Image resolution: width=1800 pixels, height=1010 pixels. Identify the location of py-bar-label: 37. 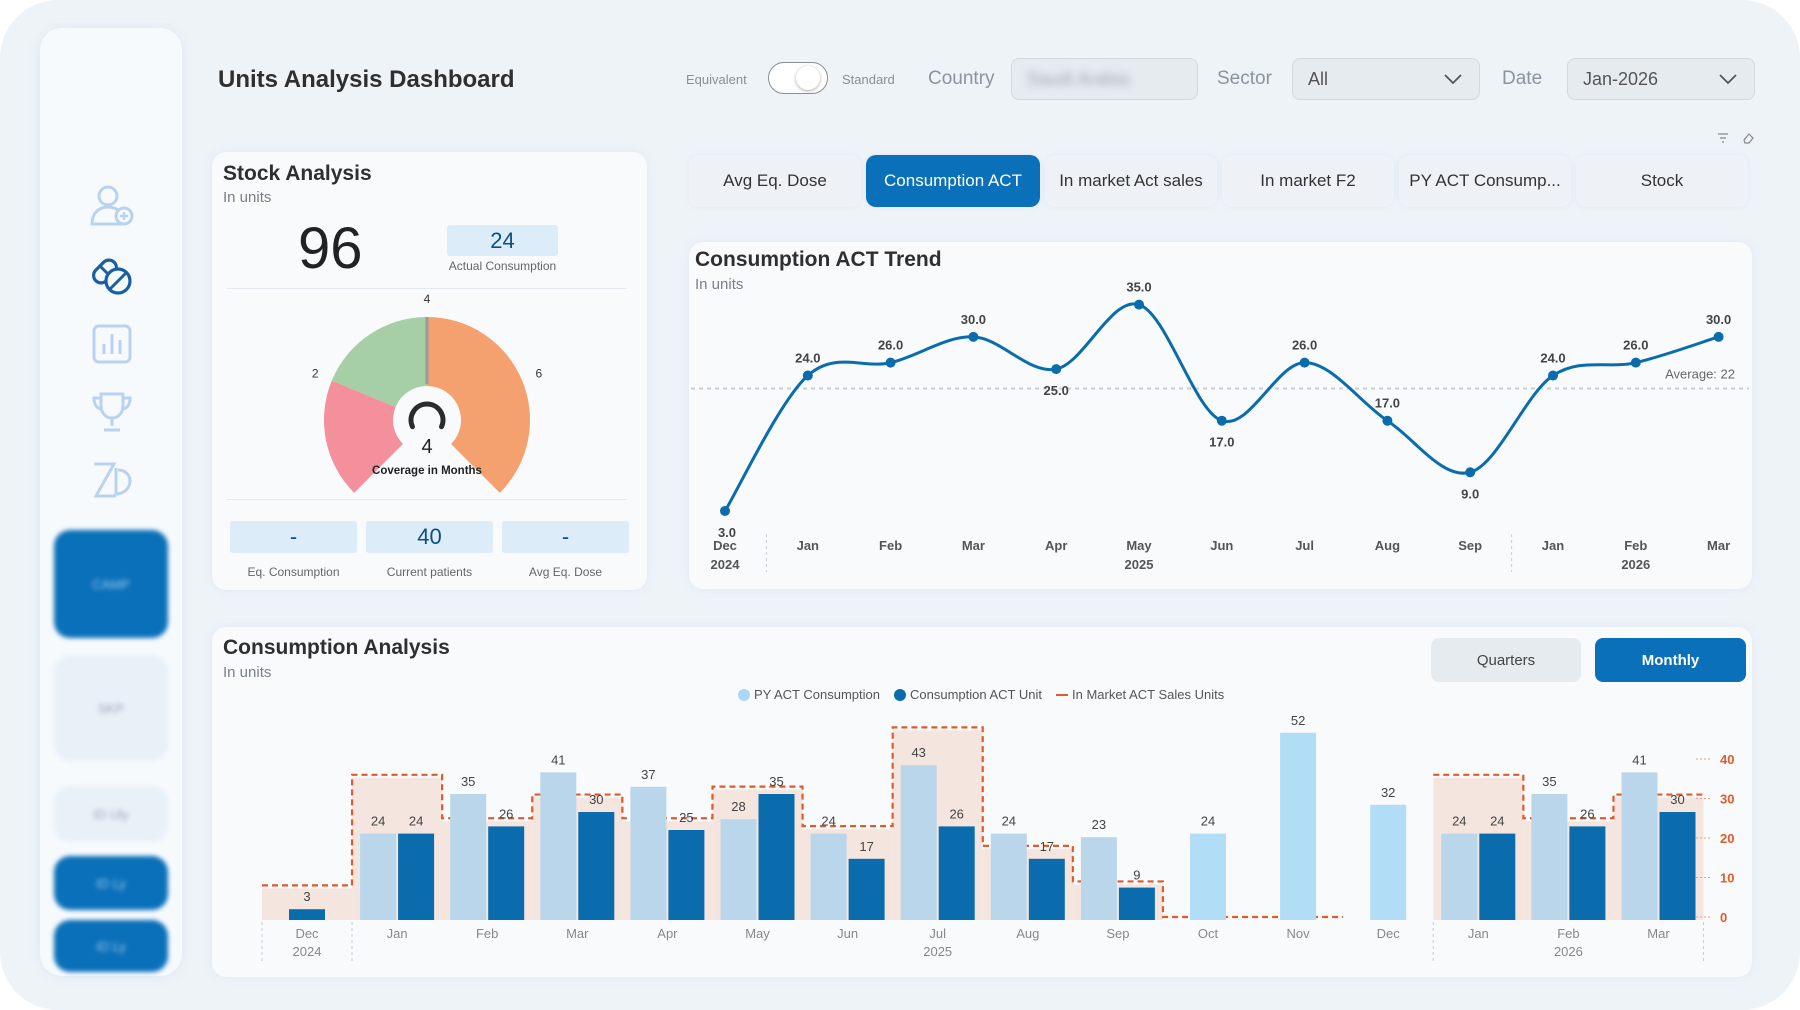
(648, 774).